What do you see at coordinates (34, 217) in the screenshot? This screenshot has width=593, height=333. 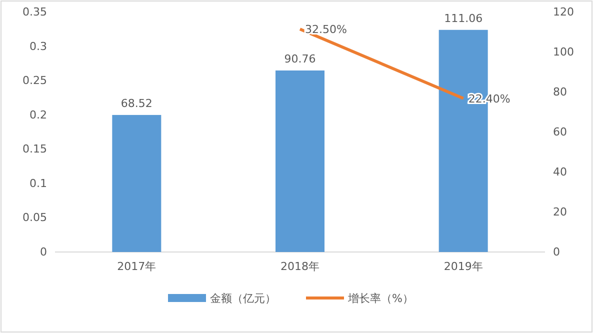 I see `y-tick-label: 0.05` at bounding box center [34, 217].